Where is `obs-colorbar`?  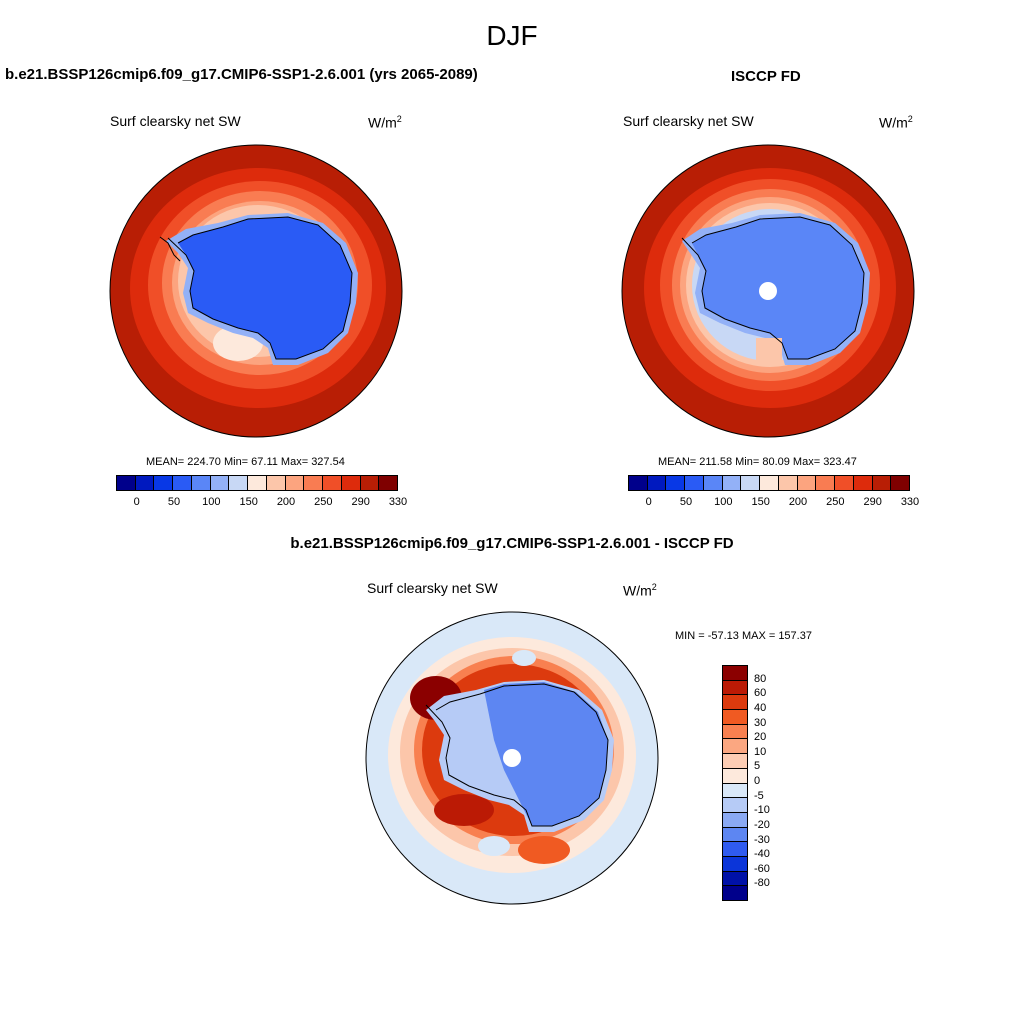
obs-colorbar is located at coordinates (769, 483).